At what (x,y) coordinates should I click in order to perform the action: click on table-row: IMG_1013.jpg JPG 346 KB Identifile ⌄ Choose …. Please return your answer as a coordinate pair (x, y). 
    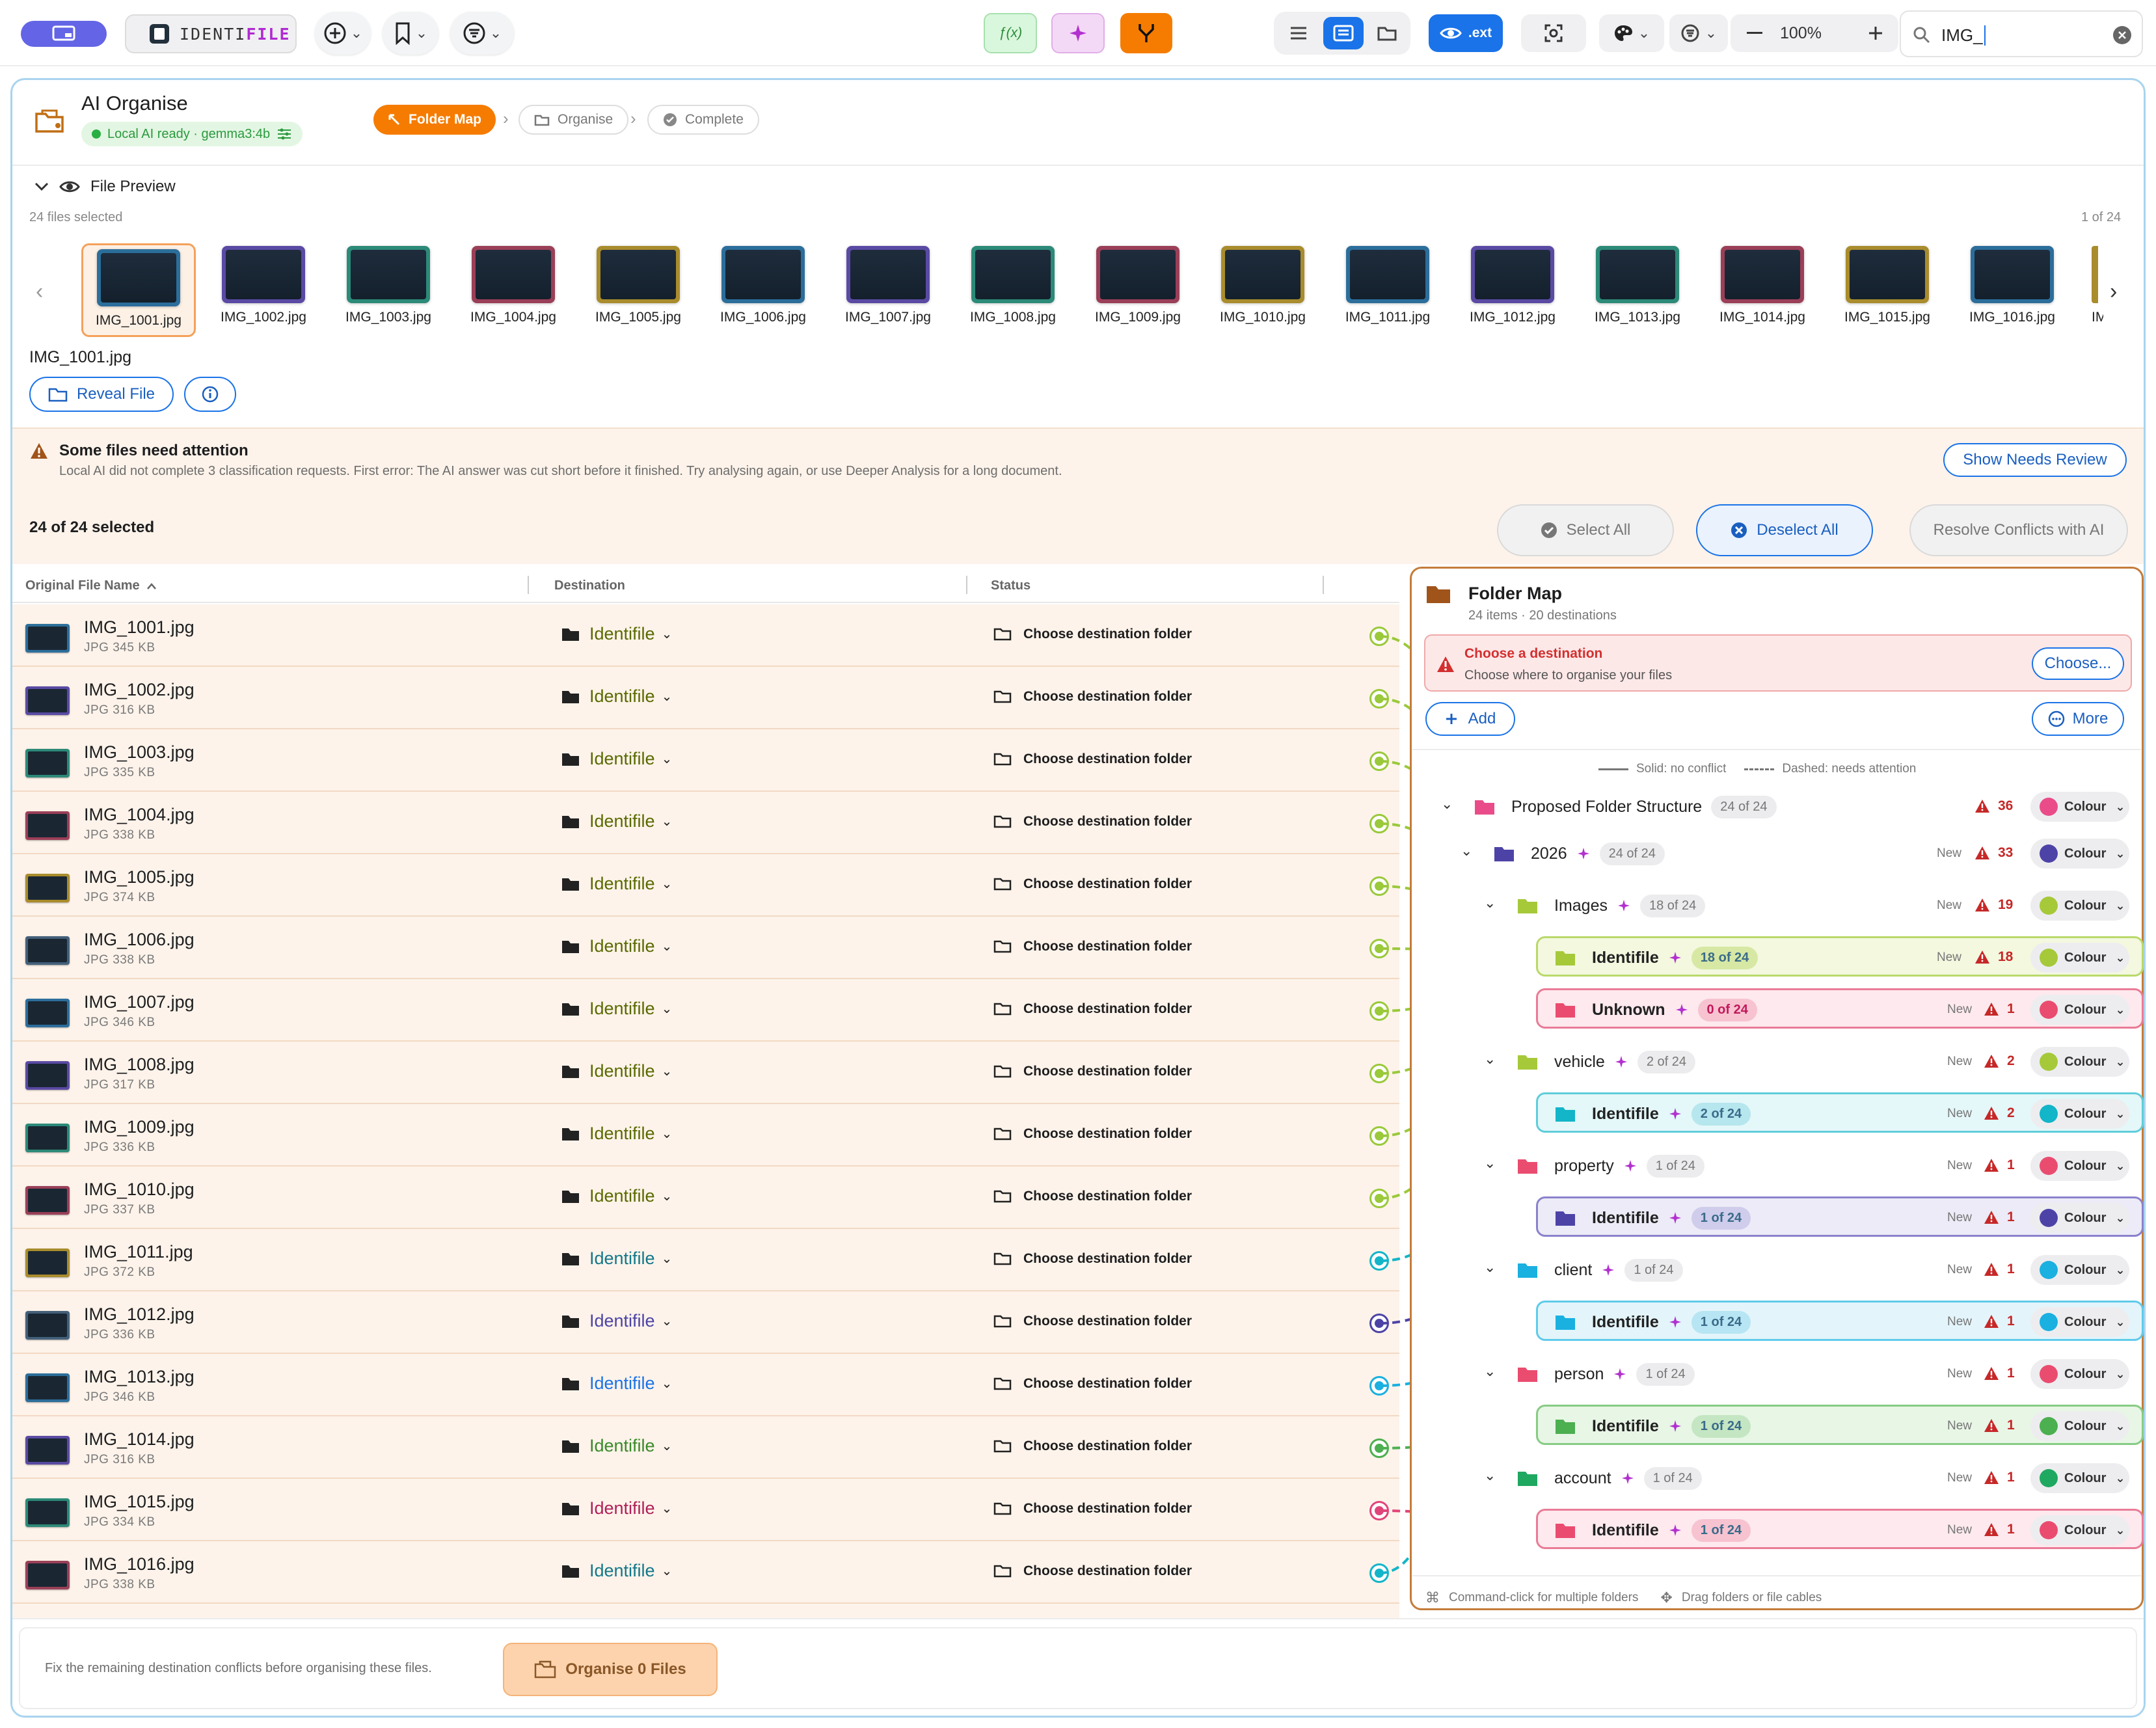
    Looking at the image, I should click on (706, 1385).